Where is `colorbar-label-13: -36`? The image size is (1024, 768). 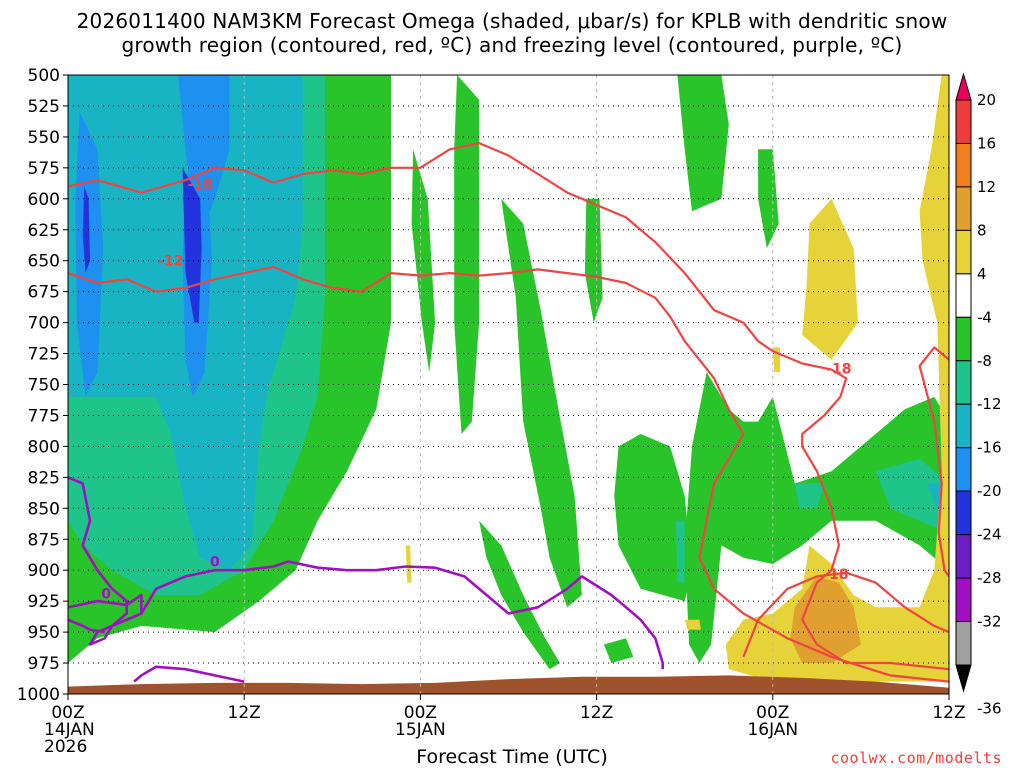 colorbar-label-13: -36 is located at coordinates (989, 708).